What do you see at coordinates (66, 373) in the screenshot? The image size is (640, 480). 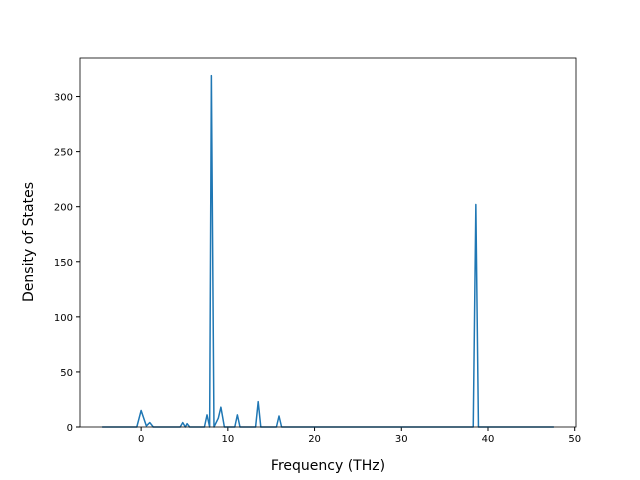 I see `y-tick-label: 50` at bounding box center [66, 373].